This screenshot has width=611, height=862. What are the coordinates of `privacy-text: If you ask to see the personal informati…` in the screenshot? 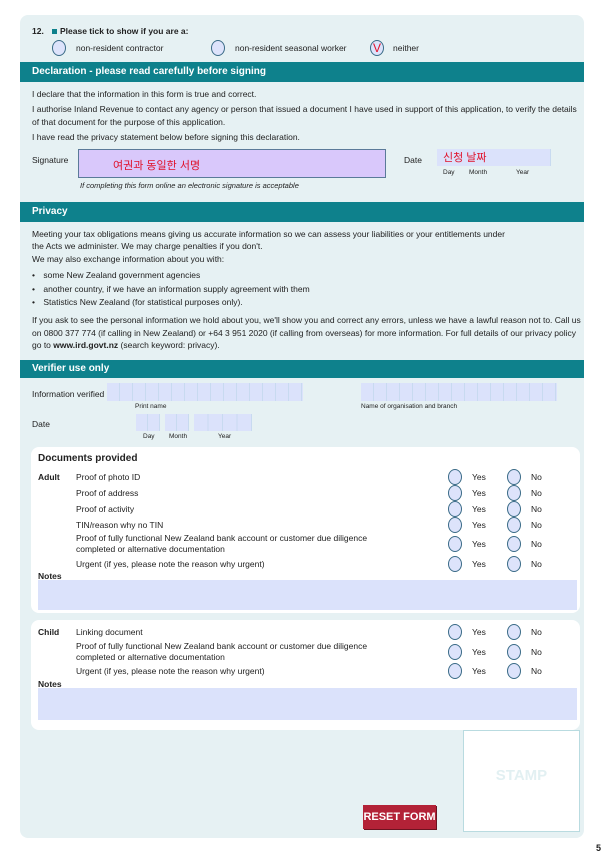 It's located at (306, 332).